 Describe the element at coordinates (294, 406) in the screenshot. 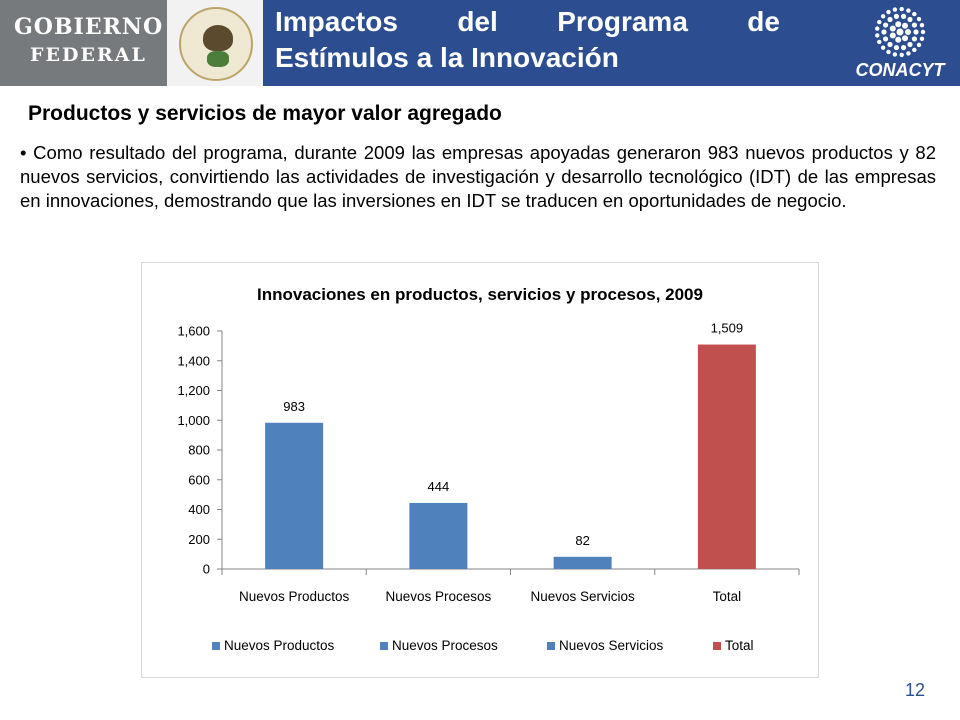

I see `bar-data-label: 983` at that location.